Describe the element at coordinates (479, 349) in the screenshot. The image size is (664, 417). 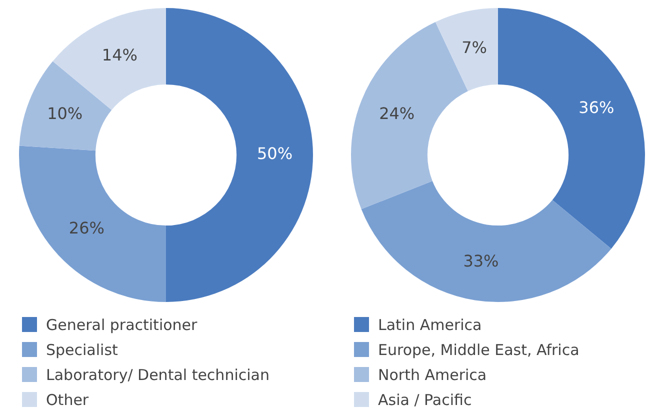
I see `legend-label: Europe, Middle East, Africa` at that location.